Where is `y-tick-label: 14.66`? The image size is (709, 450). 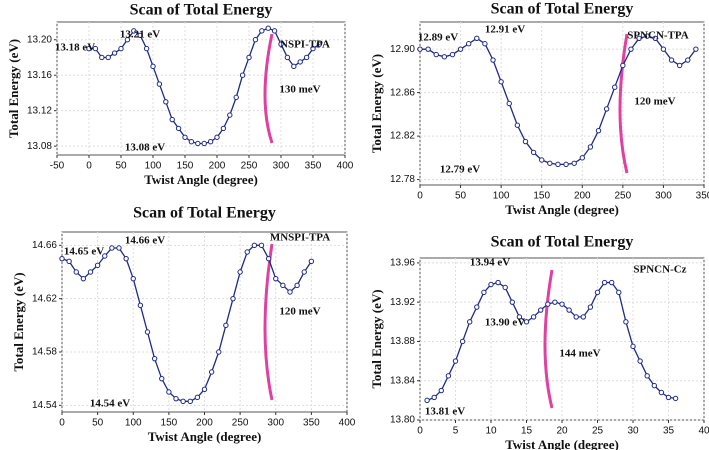 y-tick-label: 14.66 is located at coordinates (44, 245).